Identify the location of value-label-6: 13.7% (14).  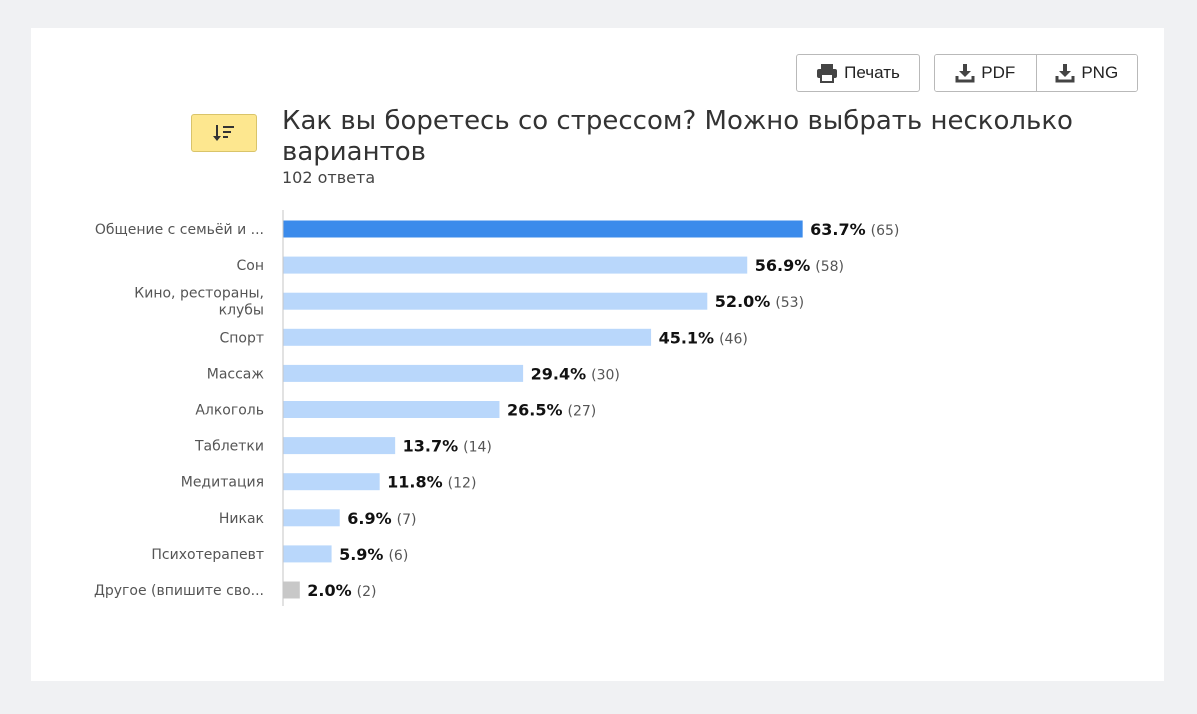
(447, 446).